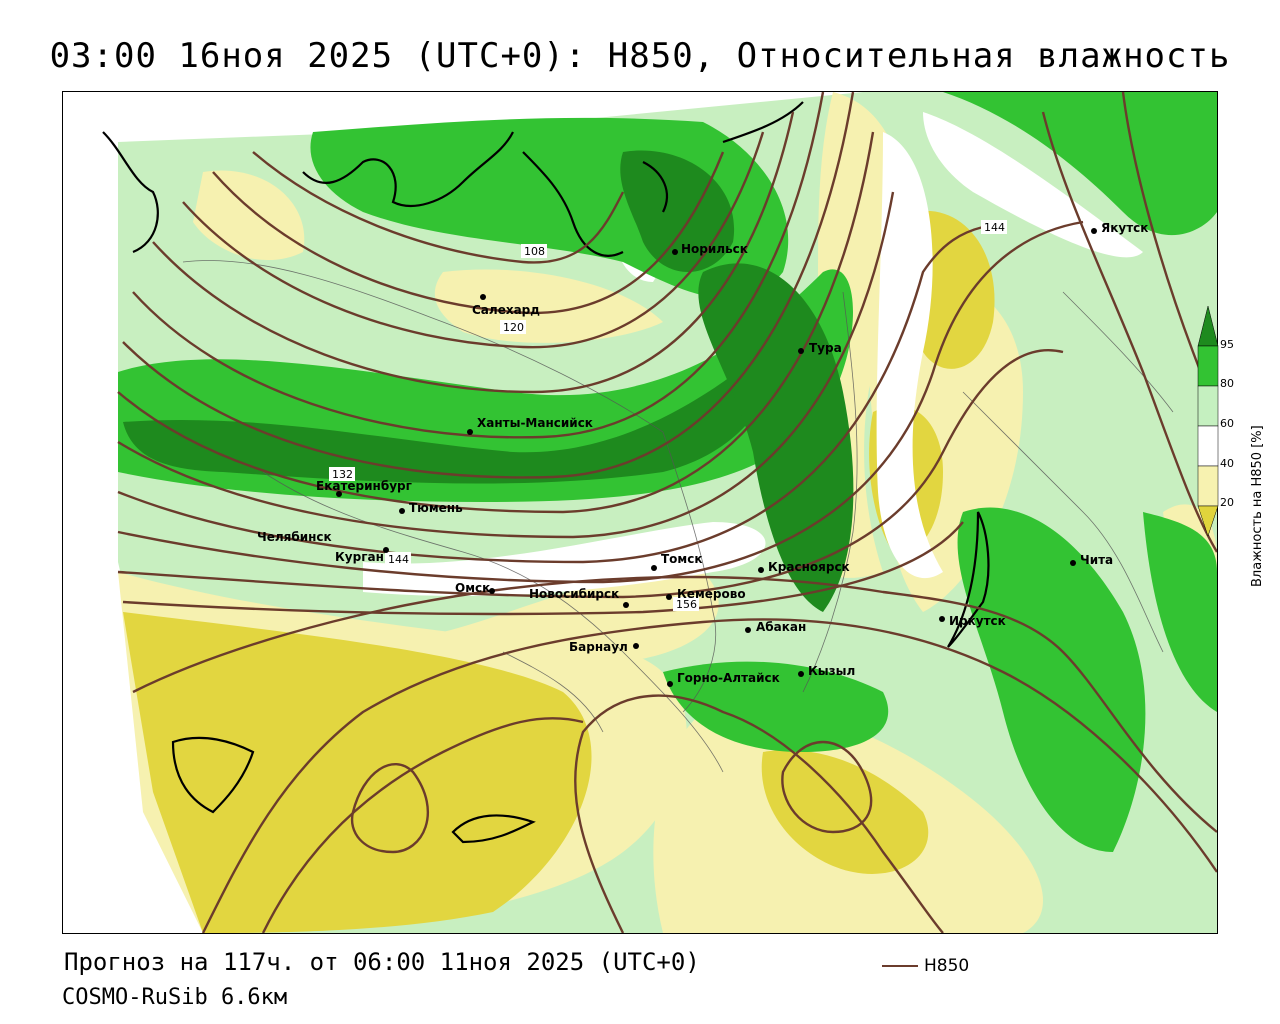 This screenshot has width=1280, height=1024. I want to click on city-label: Кызыл, so click(831, 671).